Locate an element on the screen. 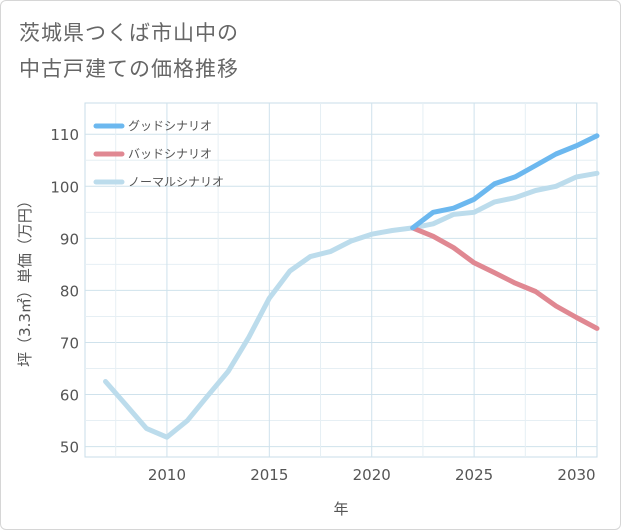 The height and width of the screenshot is (530, 621). chart-title-line-1: 茨城県つくば市山中の is located at coordinates (129, 33).